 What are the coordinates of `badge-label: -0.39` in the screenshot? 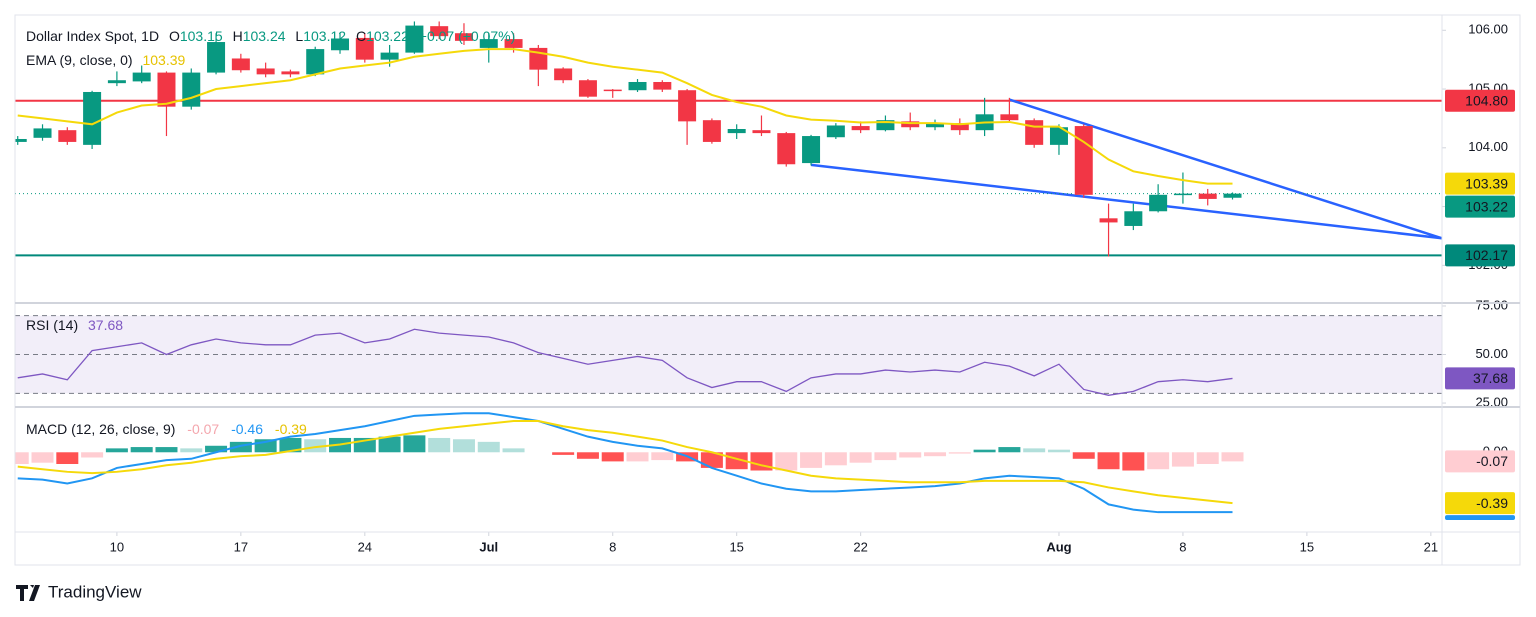 It's located at (1492, 503).